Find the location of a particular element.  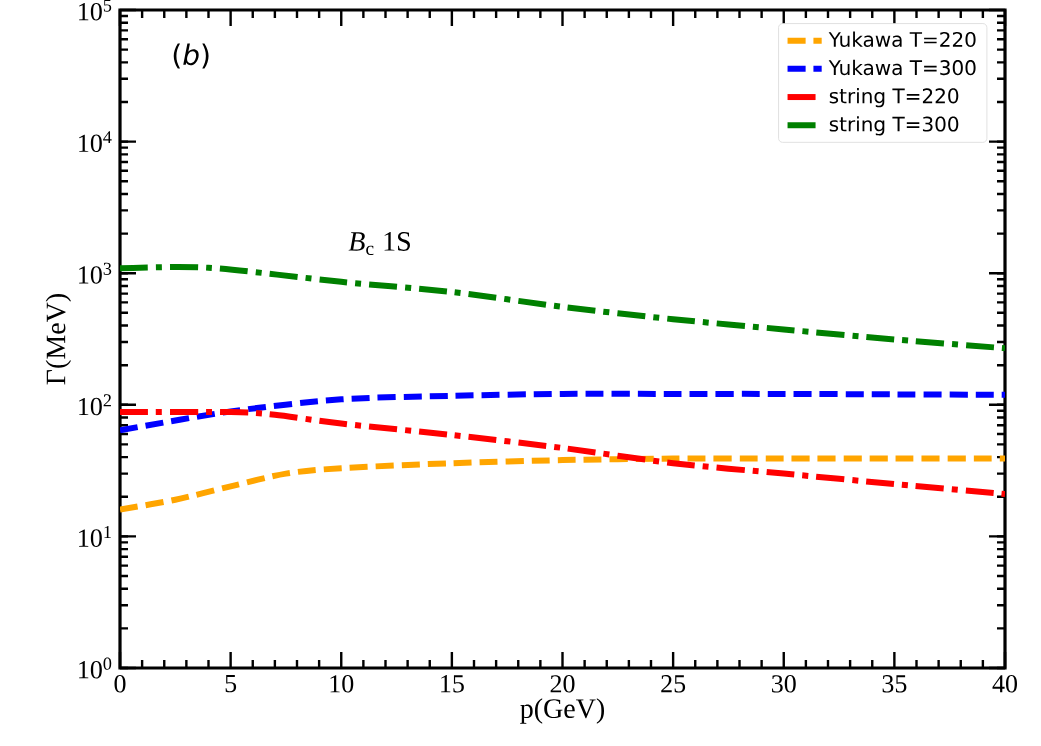

annotation: B$_{c}$ 1S is located at coordinates (379, 244).